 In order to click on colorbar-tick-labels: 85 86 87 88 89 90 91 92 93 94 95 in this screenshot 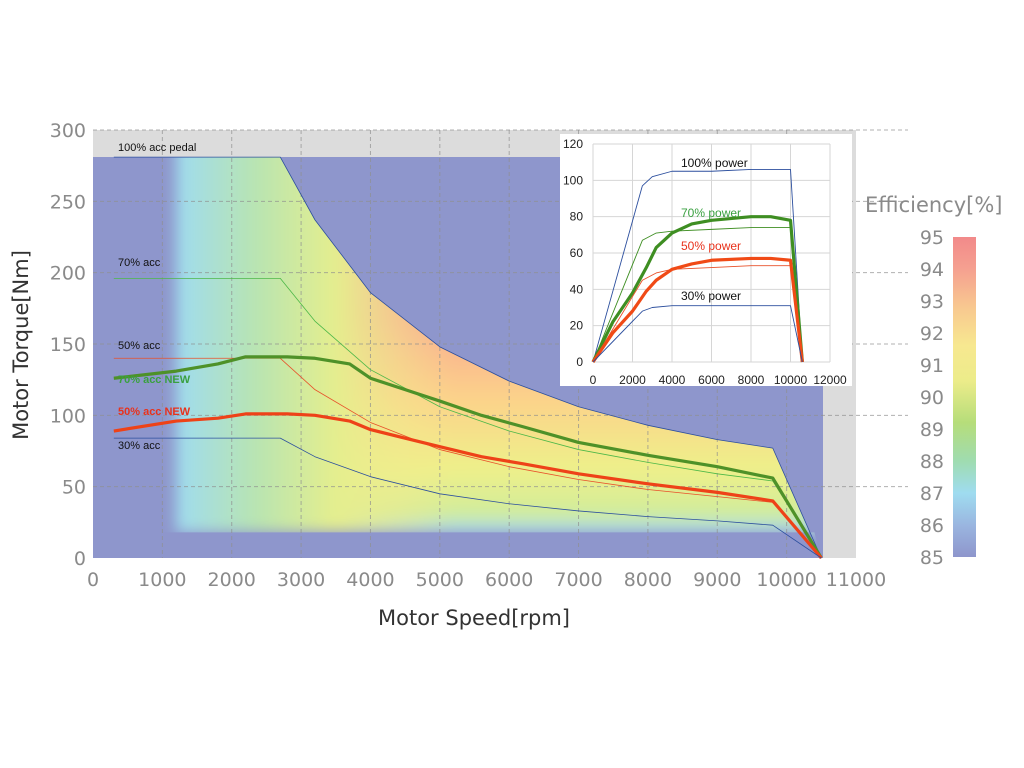, I will do `click(932, 398)`.